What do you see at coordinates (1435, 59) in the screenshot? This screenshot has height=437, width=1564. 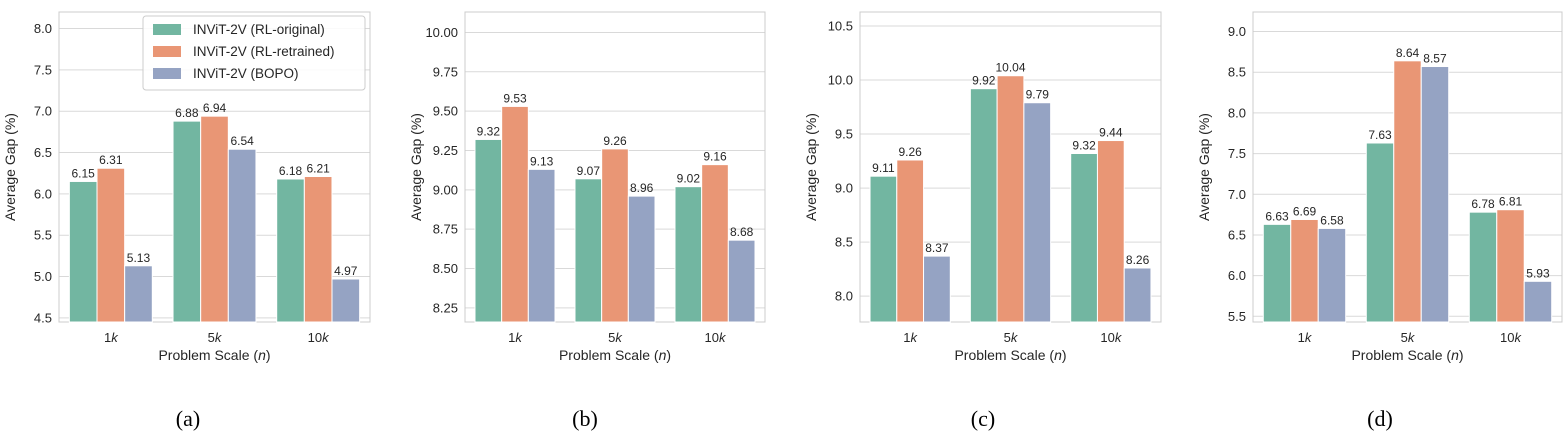 I see `bar-data-label: 8.57` at bounding box center [1435, 59].